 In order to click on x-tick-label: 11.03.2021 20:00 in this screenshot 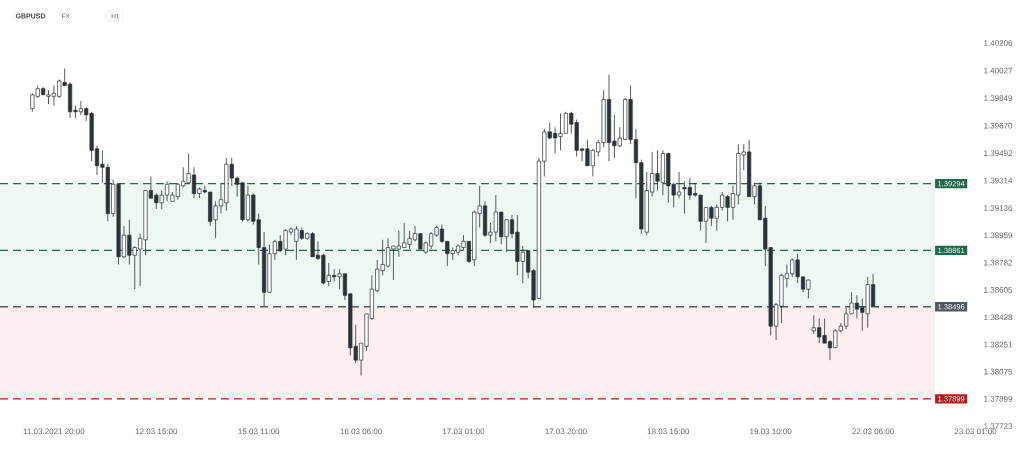, I will do `click(54, 431)`.